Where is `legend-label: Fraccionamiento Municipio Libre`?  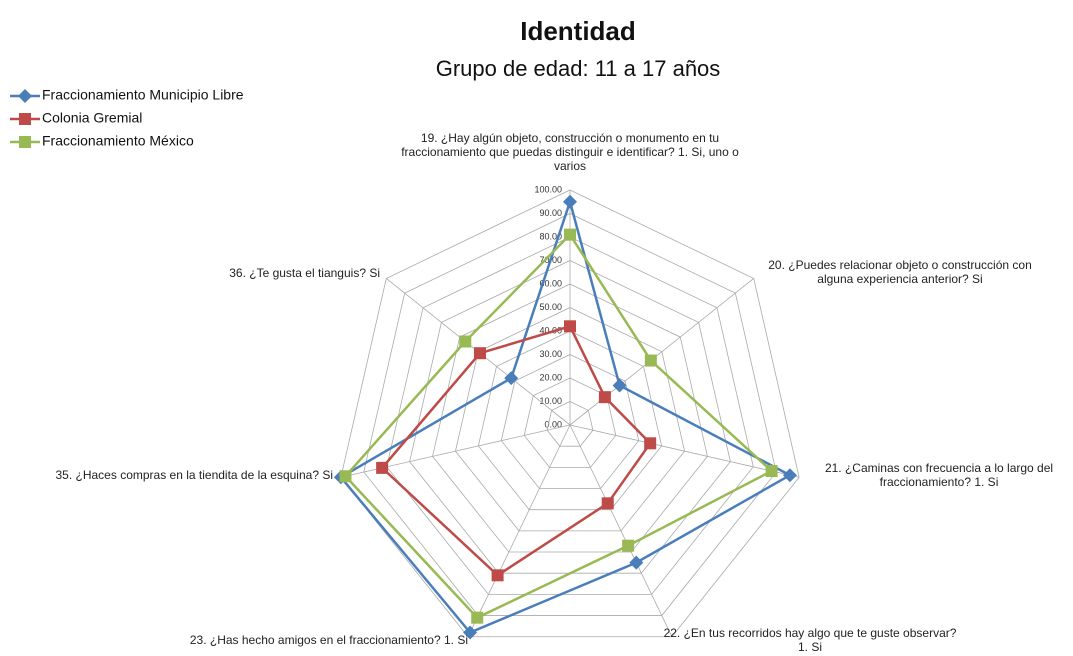 legend-label: Fraccionamiento Municipio Libre is located at coordinates (143, 95).